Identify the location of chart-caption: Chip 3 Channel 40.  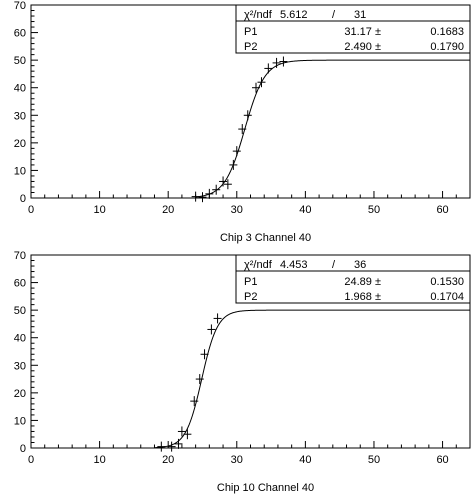
(265, 238).